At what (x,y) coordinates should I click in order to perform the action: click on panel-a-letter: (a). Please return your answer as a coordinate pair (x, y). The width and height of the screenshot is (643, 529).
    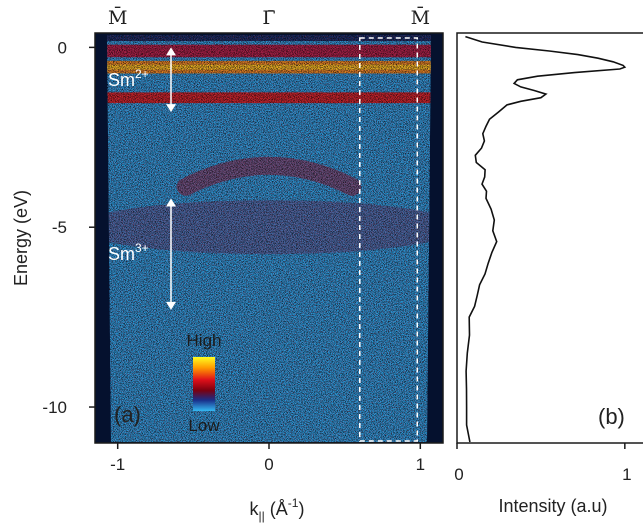
    Looking at the image, I should click on (127, 414).